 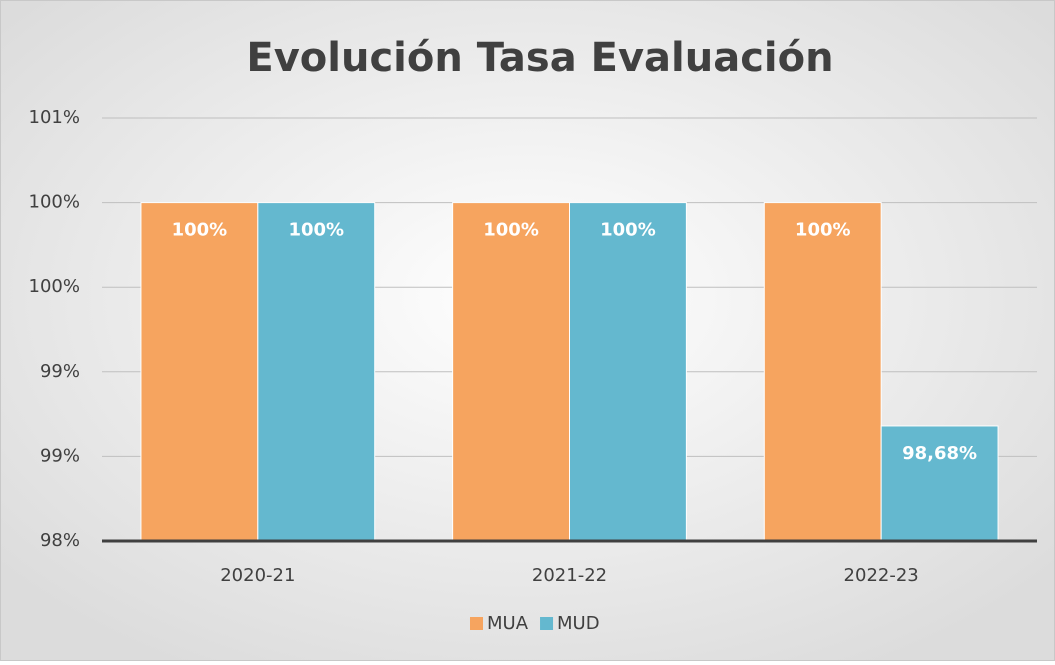 I want to click on y-tick-label: 98%, so click(x=60, y=540).